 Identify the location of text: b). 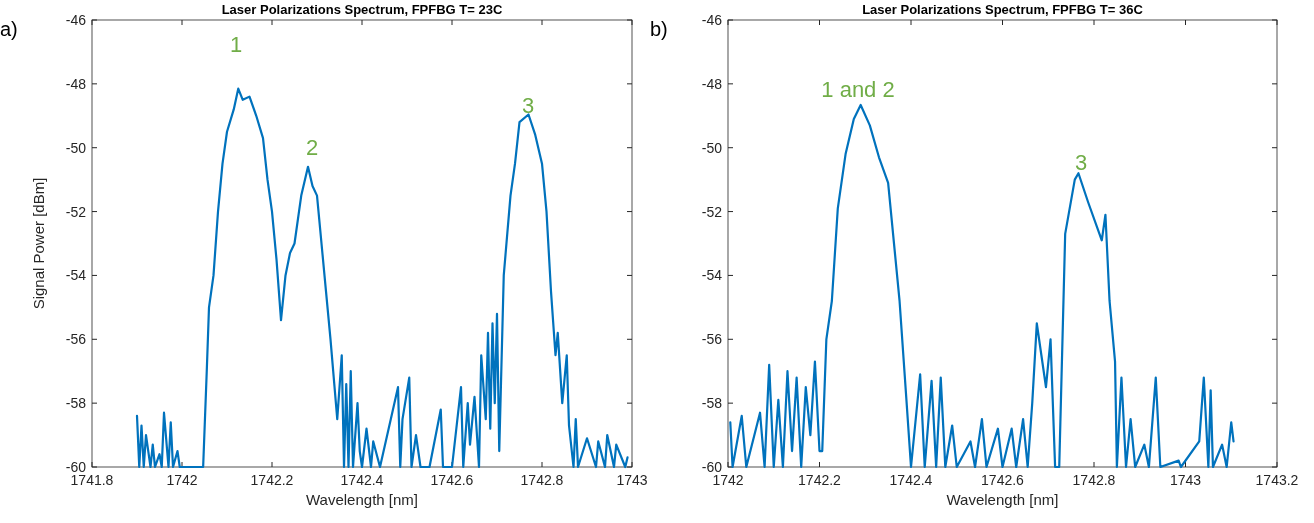
(659, 29).